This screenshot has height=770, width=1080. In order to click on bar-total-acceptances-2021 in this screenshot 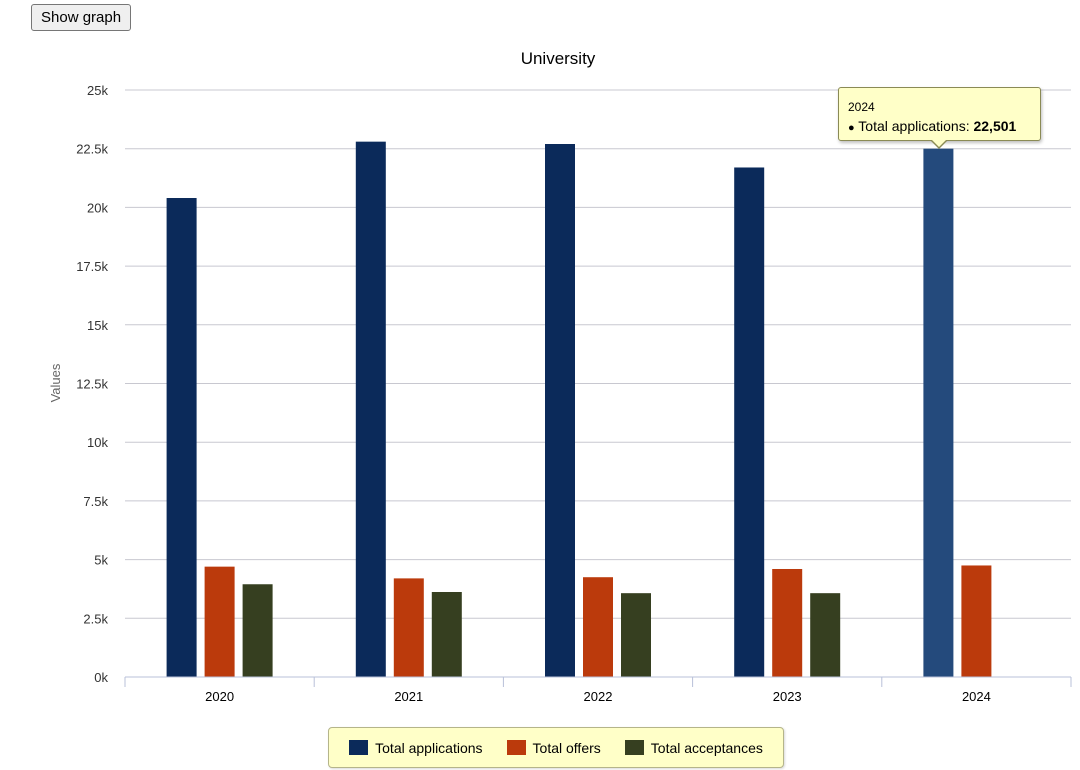, I will do `click(446, 634)`.